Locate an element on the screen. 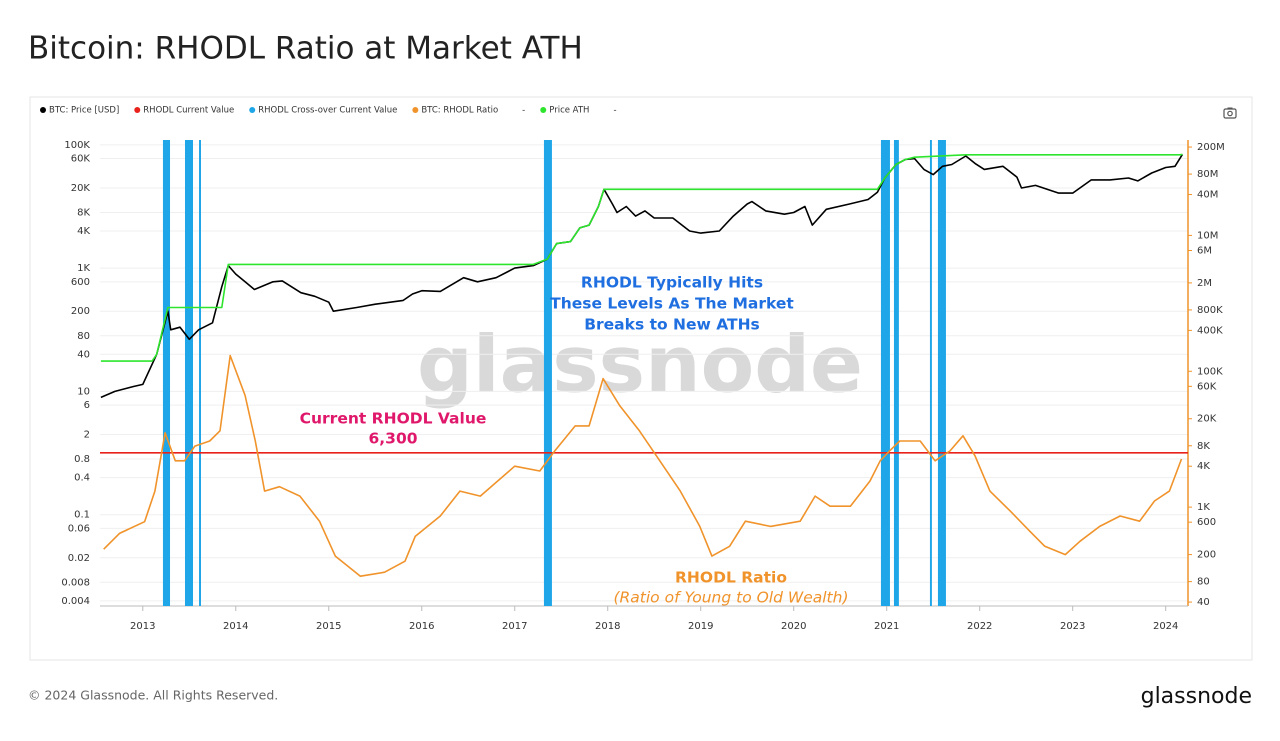  x-tick-label: 2015 is located at coordinates (328, 626).